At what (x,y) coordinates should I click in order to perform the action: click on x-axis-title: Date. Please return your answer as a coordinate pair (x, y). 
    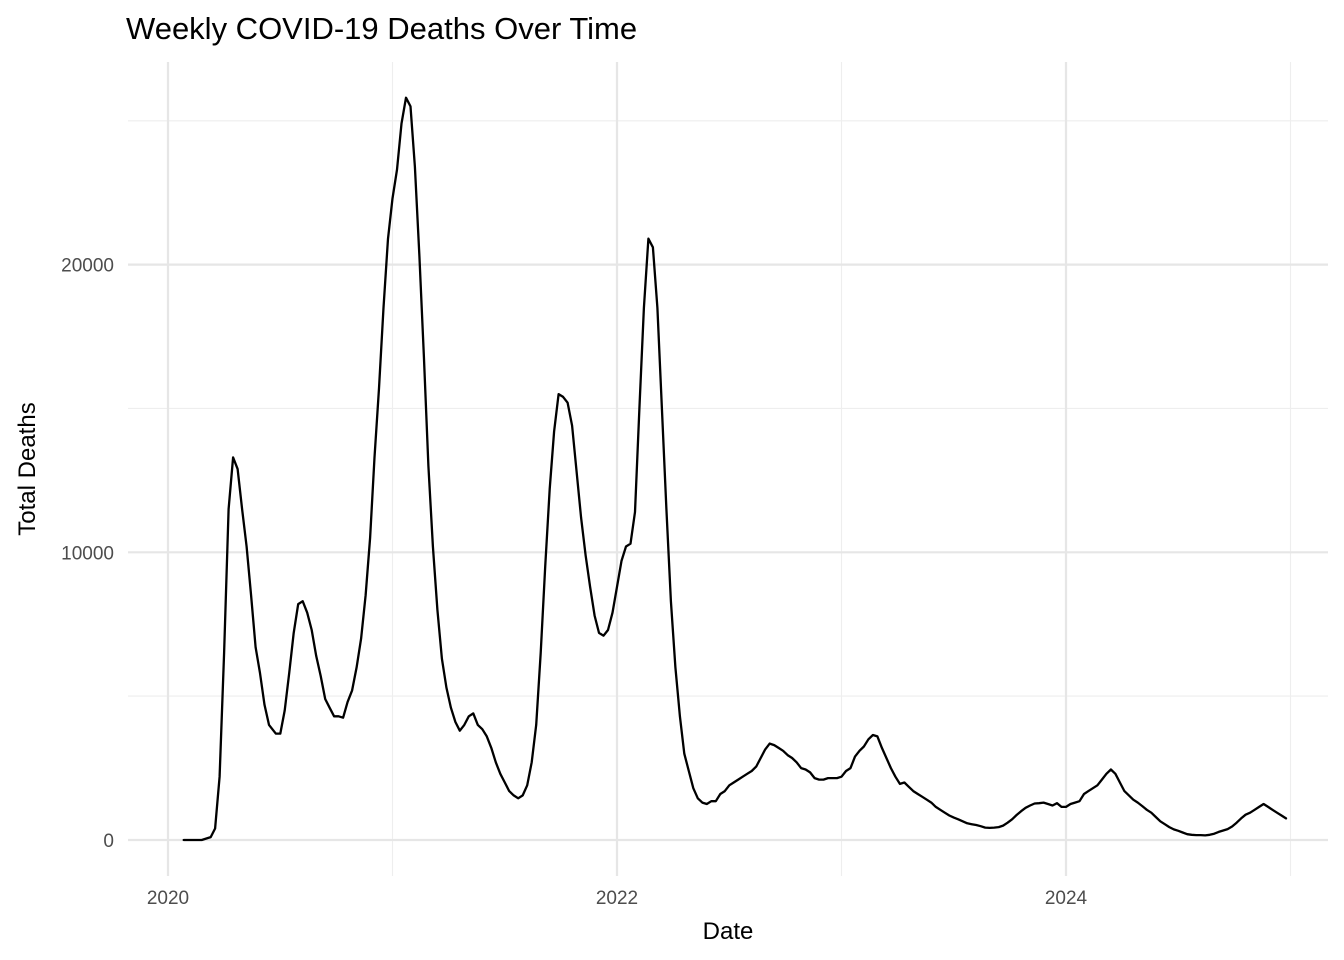
    Looking at the image, I should click on (728, 931).